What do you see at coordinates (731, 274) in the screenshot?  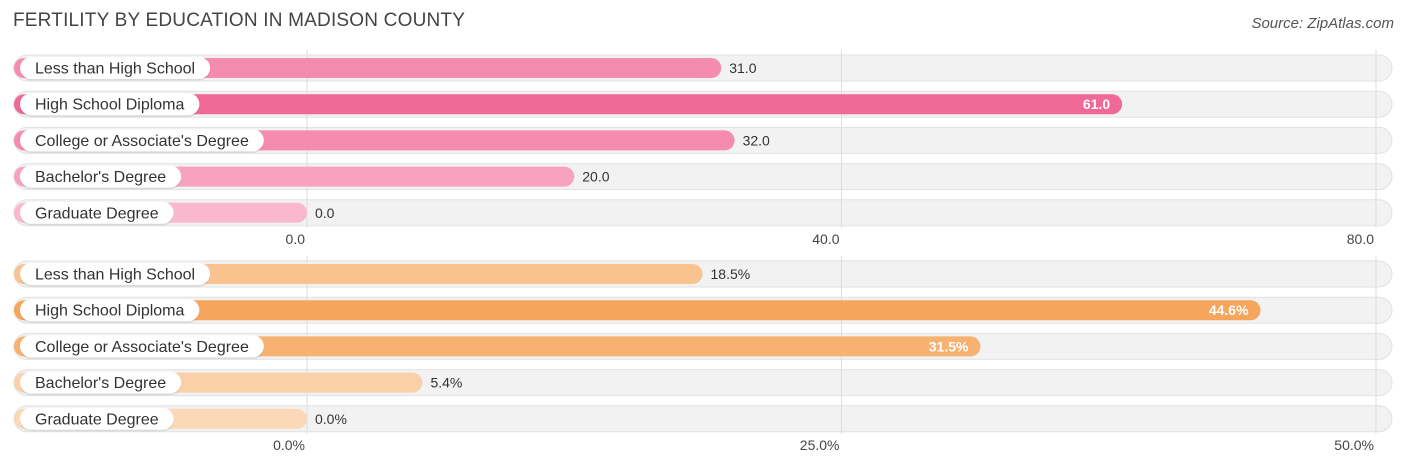 I see `value-label-less-than-high-school: 18.5%` at bounding box center [731, 274].